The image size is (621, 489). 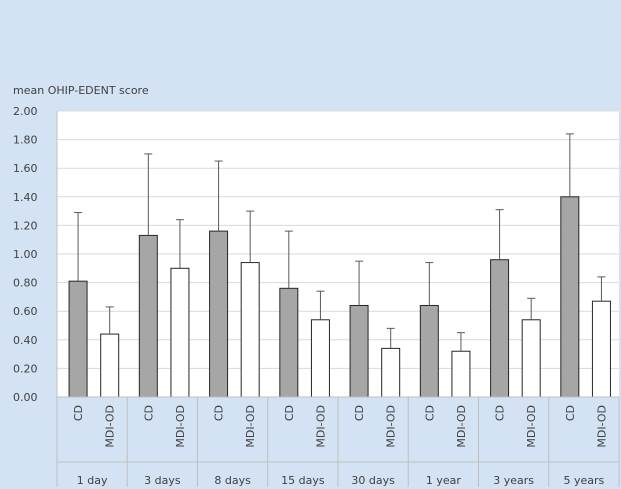 I want to click on group-label: 30 days, so click(x=373, y=480).